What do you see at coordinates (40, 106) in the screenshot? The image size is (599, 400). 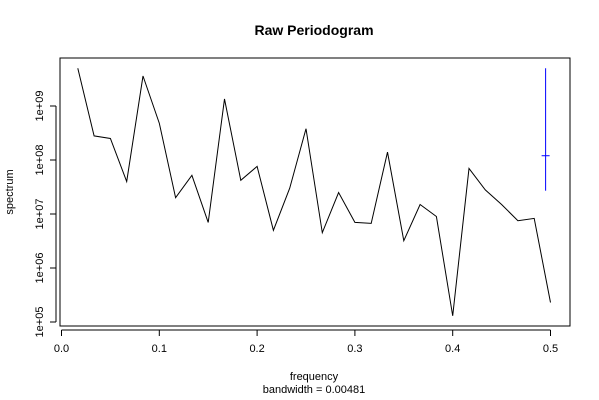 I see `y-tick-label: 1e+09` at bounding box center [40, 106].